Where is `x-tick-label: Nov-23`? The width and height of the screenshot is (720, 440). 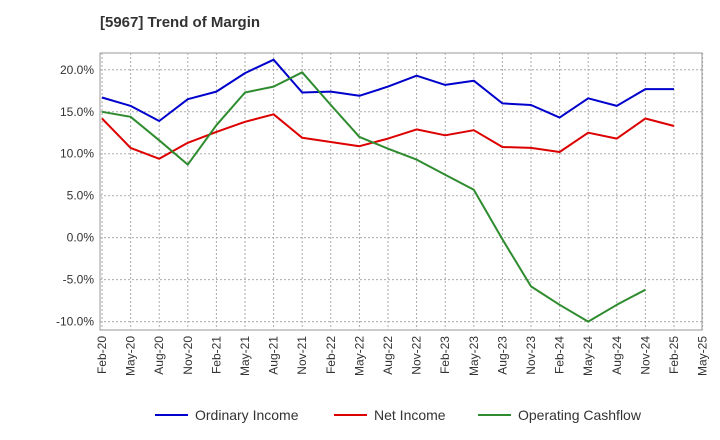 x-tick-label: Nov-23 is located at coordinates (531, 355).